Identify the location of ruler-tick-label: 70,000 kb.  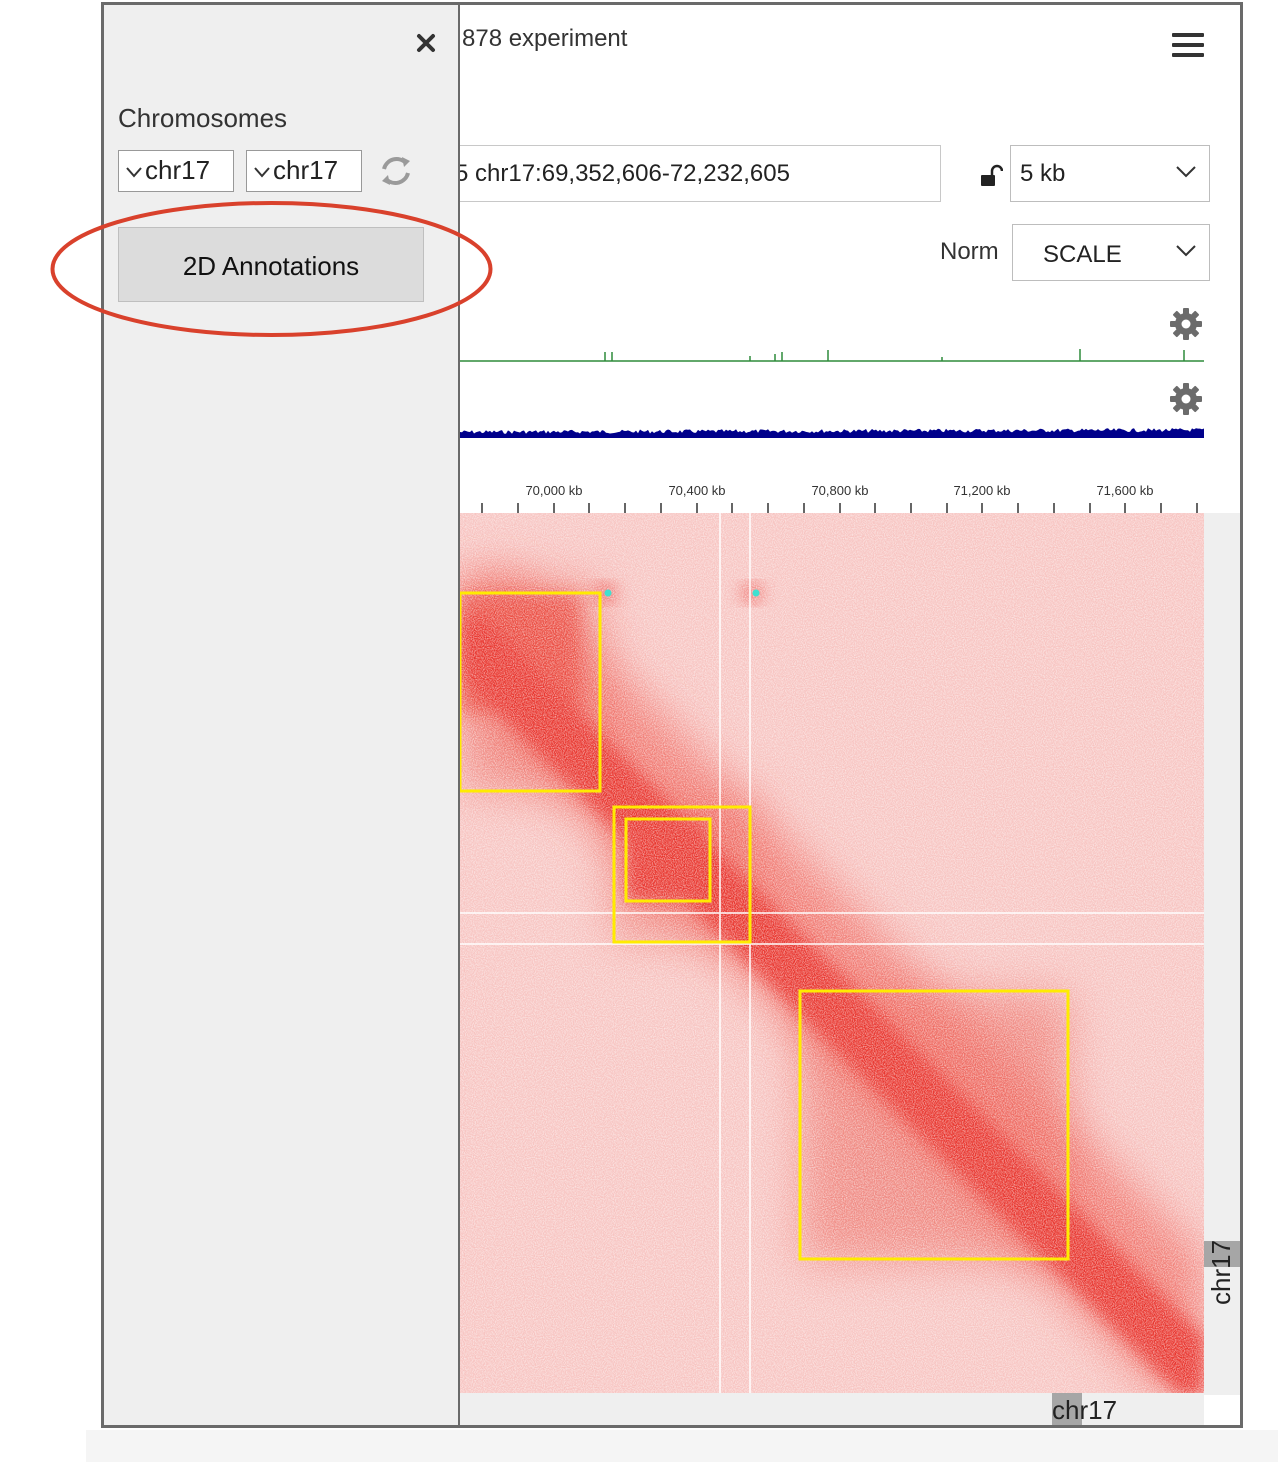
(553, 490).